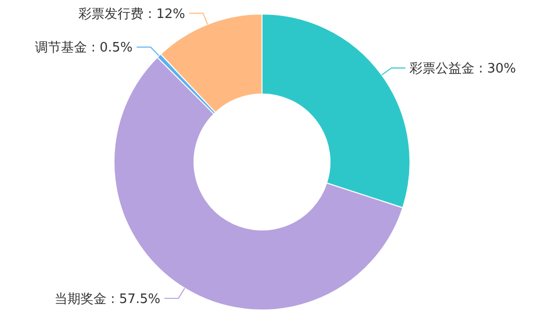 This screenshot has width=550, height=322. I want to click on slice-label: 调节基金 : 0.5%, so click(83, 48).